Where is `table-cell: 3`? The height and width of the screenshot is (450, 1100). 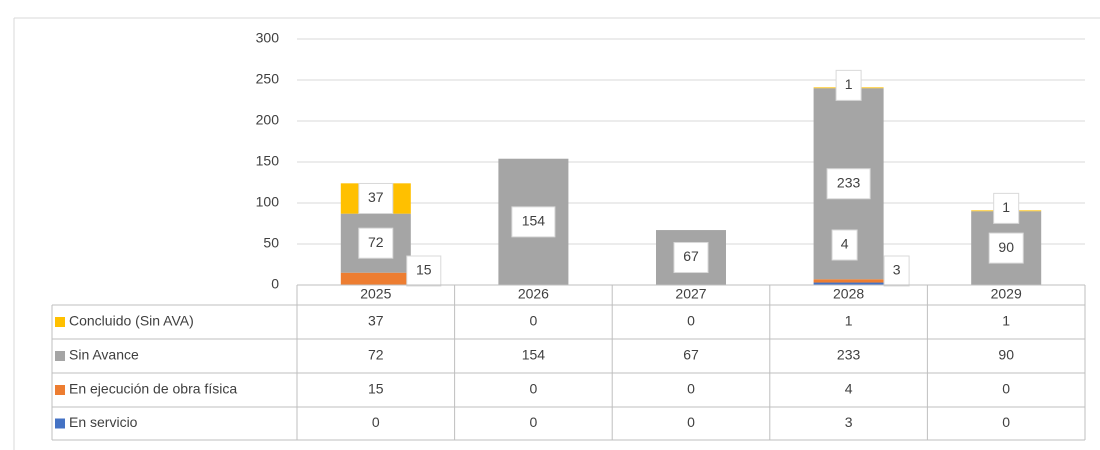
table-cell: 3 is located at coordinates (849, 422).